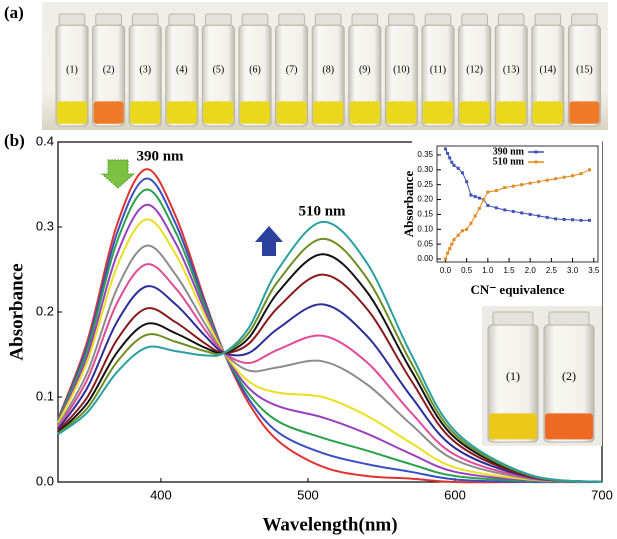 This screenshot has width=617, height=539. What do you see at coordinates (45, 225) in the screenshot?
I see `y-tick-label: 0.3` at bounding box center [45, 225].